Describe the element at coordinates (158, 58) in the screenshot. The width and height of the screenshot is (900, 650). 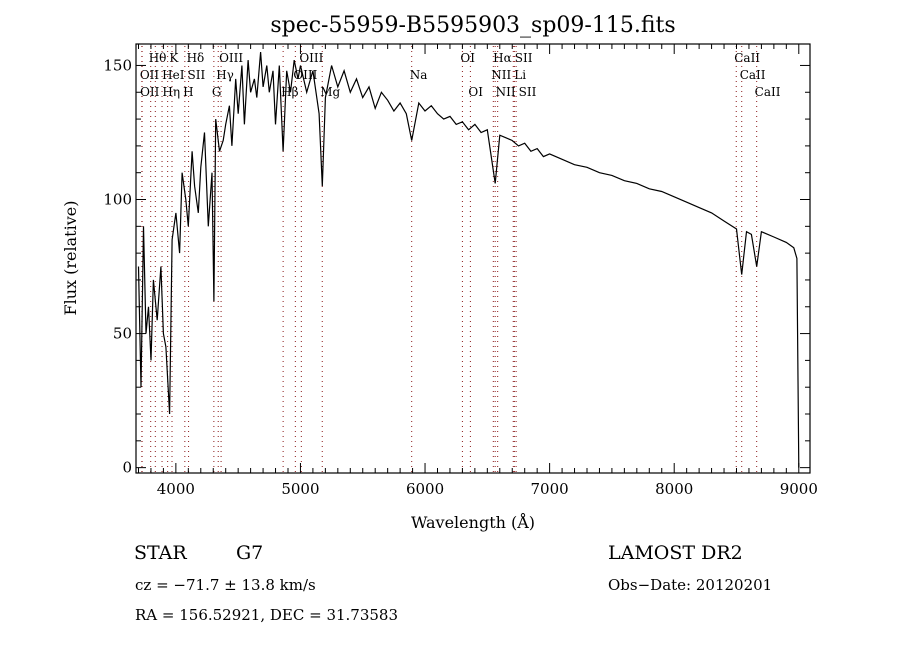
I see `line-marker-label: Hθ` at that location.